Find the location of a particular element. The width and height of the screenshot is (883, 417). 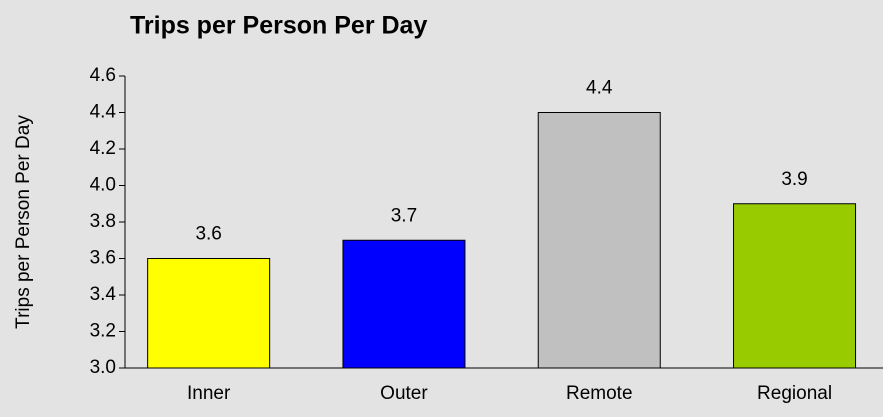

y-tick-label: 4.6 is located at coordinates (103, 75).